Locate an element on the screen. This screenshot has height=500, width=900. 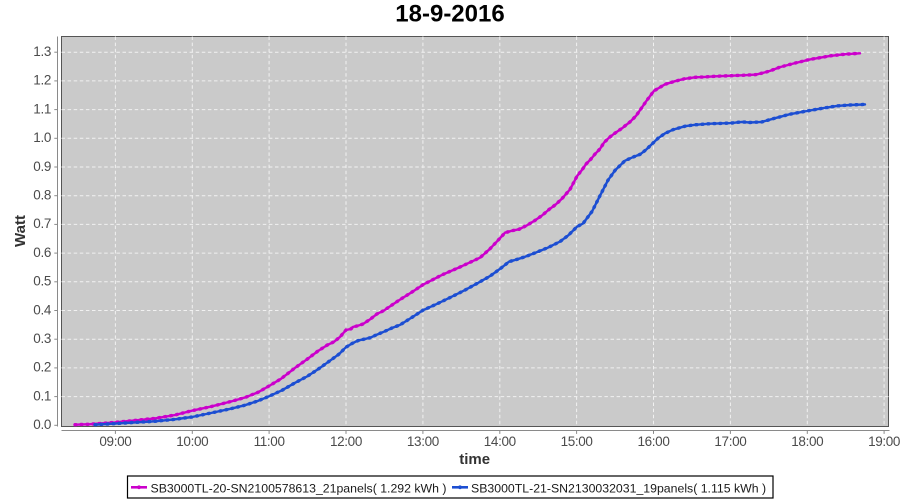
svg-text: 0.6 is located at coordinates (42, 252).